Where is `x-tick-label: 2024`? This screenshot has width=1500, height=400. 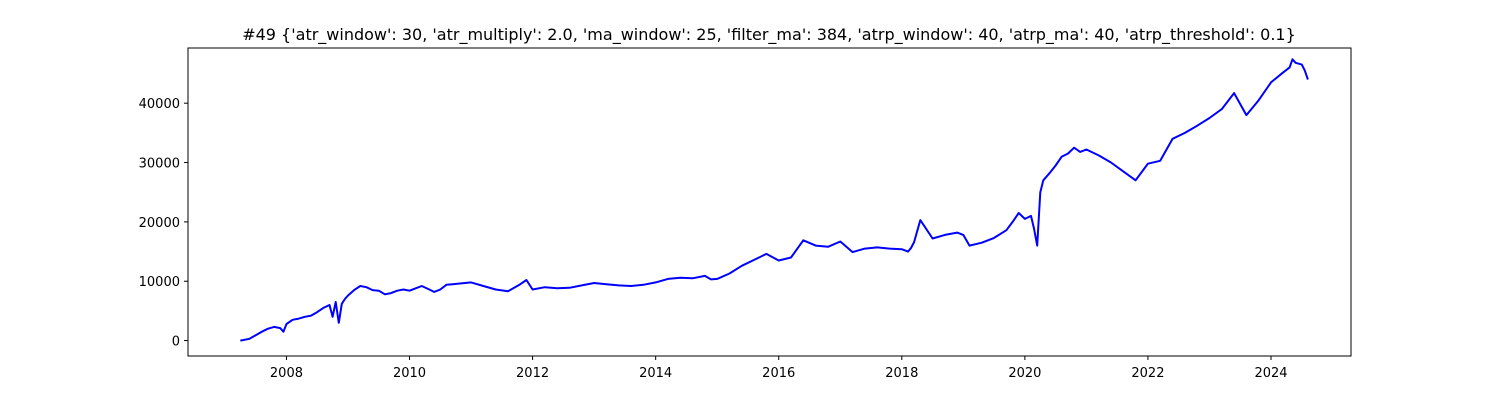
x-tick-label: 2024 is located at coordinates (1270, 373).